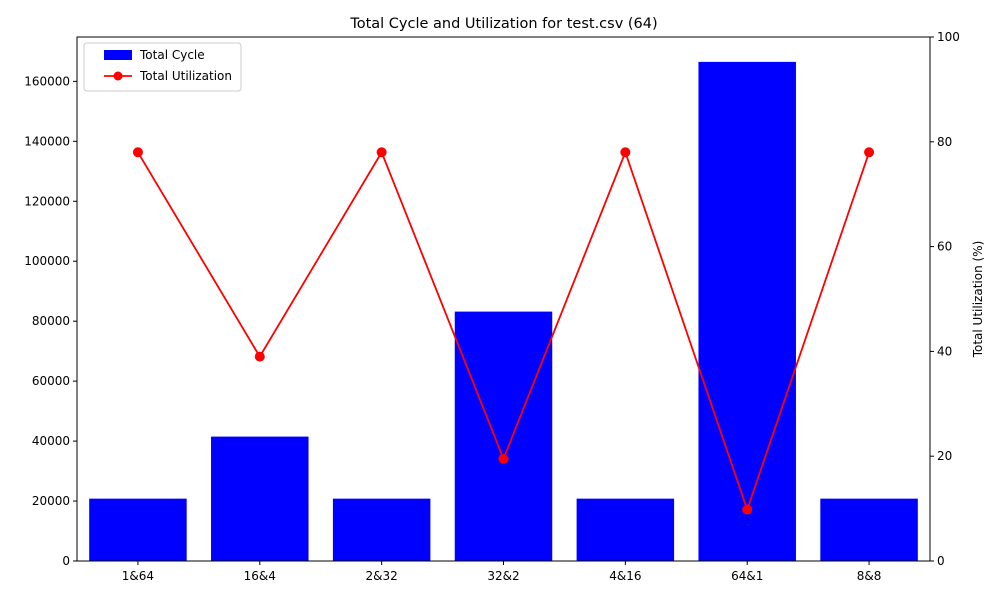 This screenshot has width=1000, height=600. What do you see at coordinates (118, 55) in the screenshot?
I see `legend-bar-swatch` at bounding box center [118, 55].